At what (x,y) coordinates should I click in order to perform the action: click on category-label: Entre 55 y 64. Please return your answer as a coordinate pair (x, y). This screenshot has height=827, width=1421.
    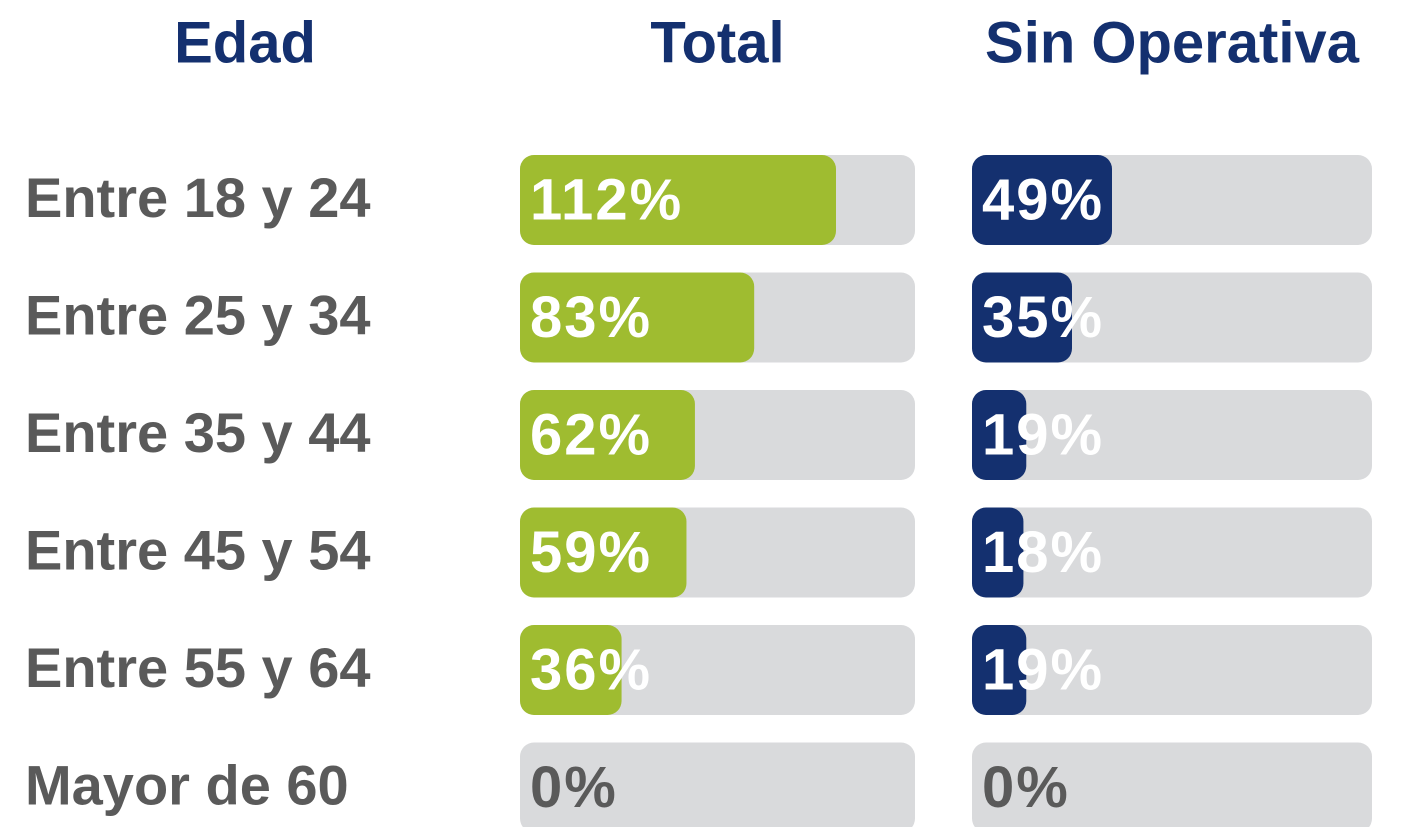
    Looking at the image, I should click on (198, 667).